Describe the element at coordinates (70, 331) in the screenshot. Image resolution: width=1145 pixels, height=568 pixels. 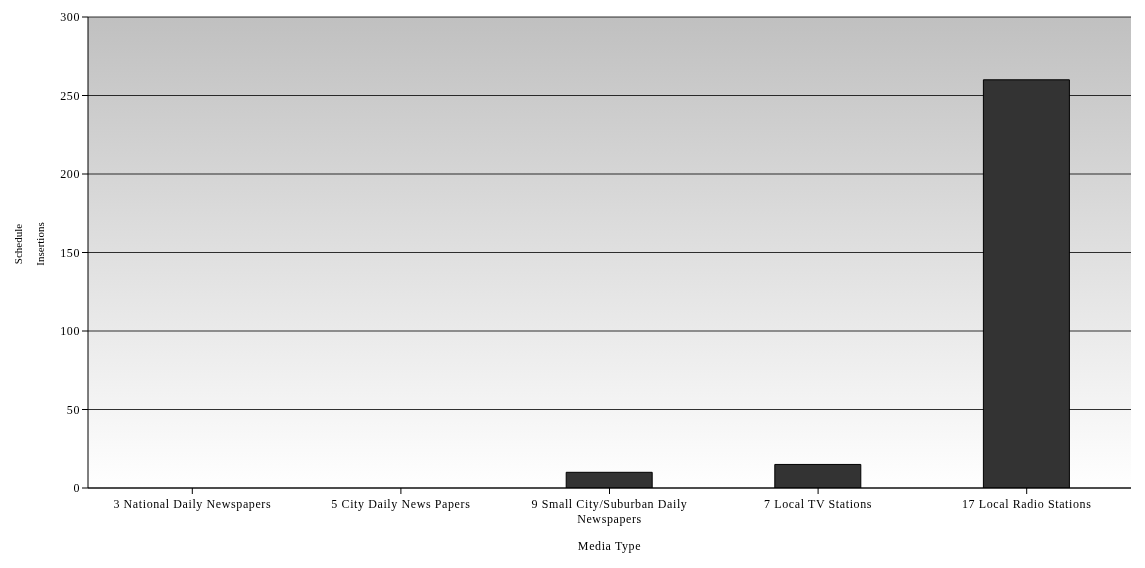
I see `y-tick-label: 100` at that location.